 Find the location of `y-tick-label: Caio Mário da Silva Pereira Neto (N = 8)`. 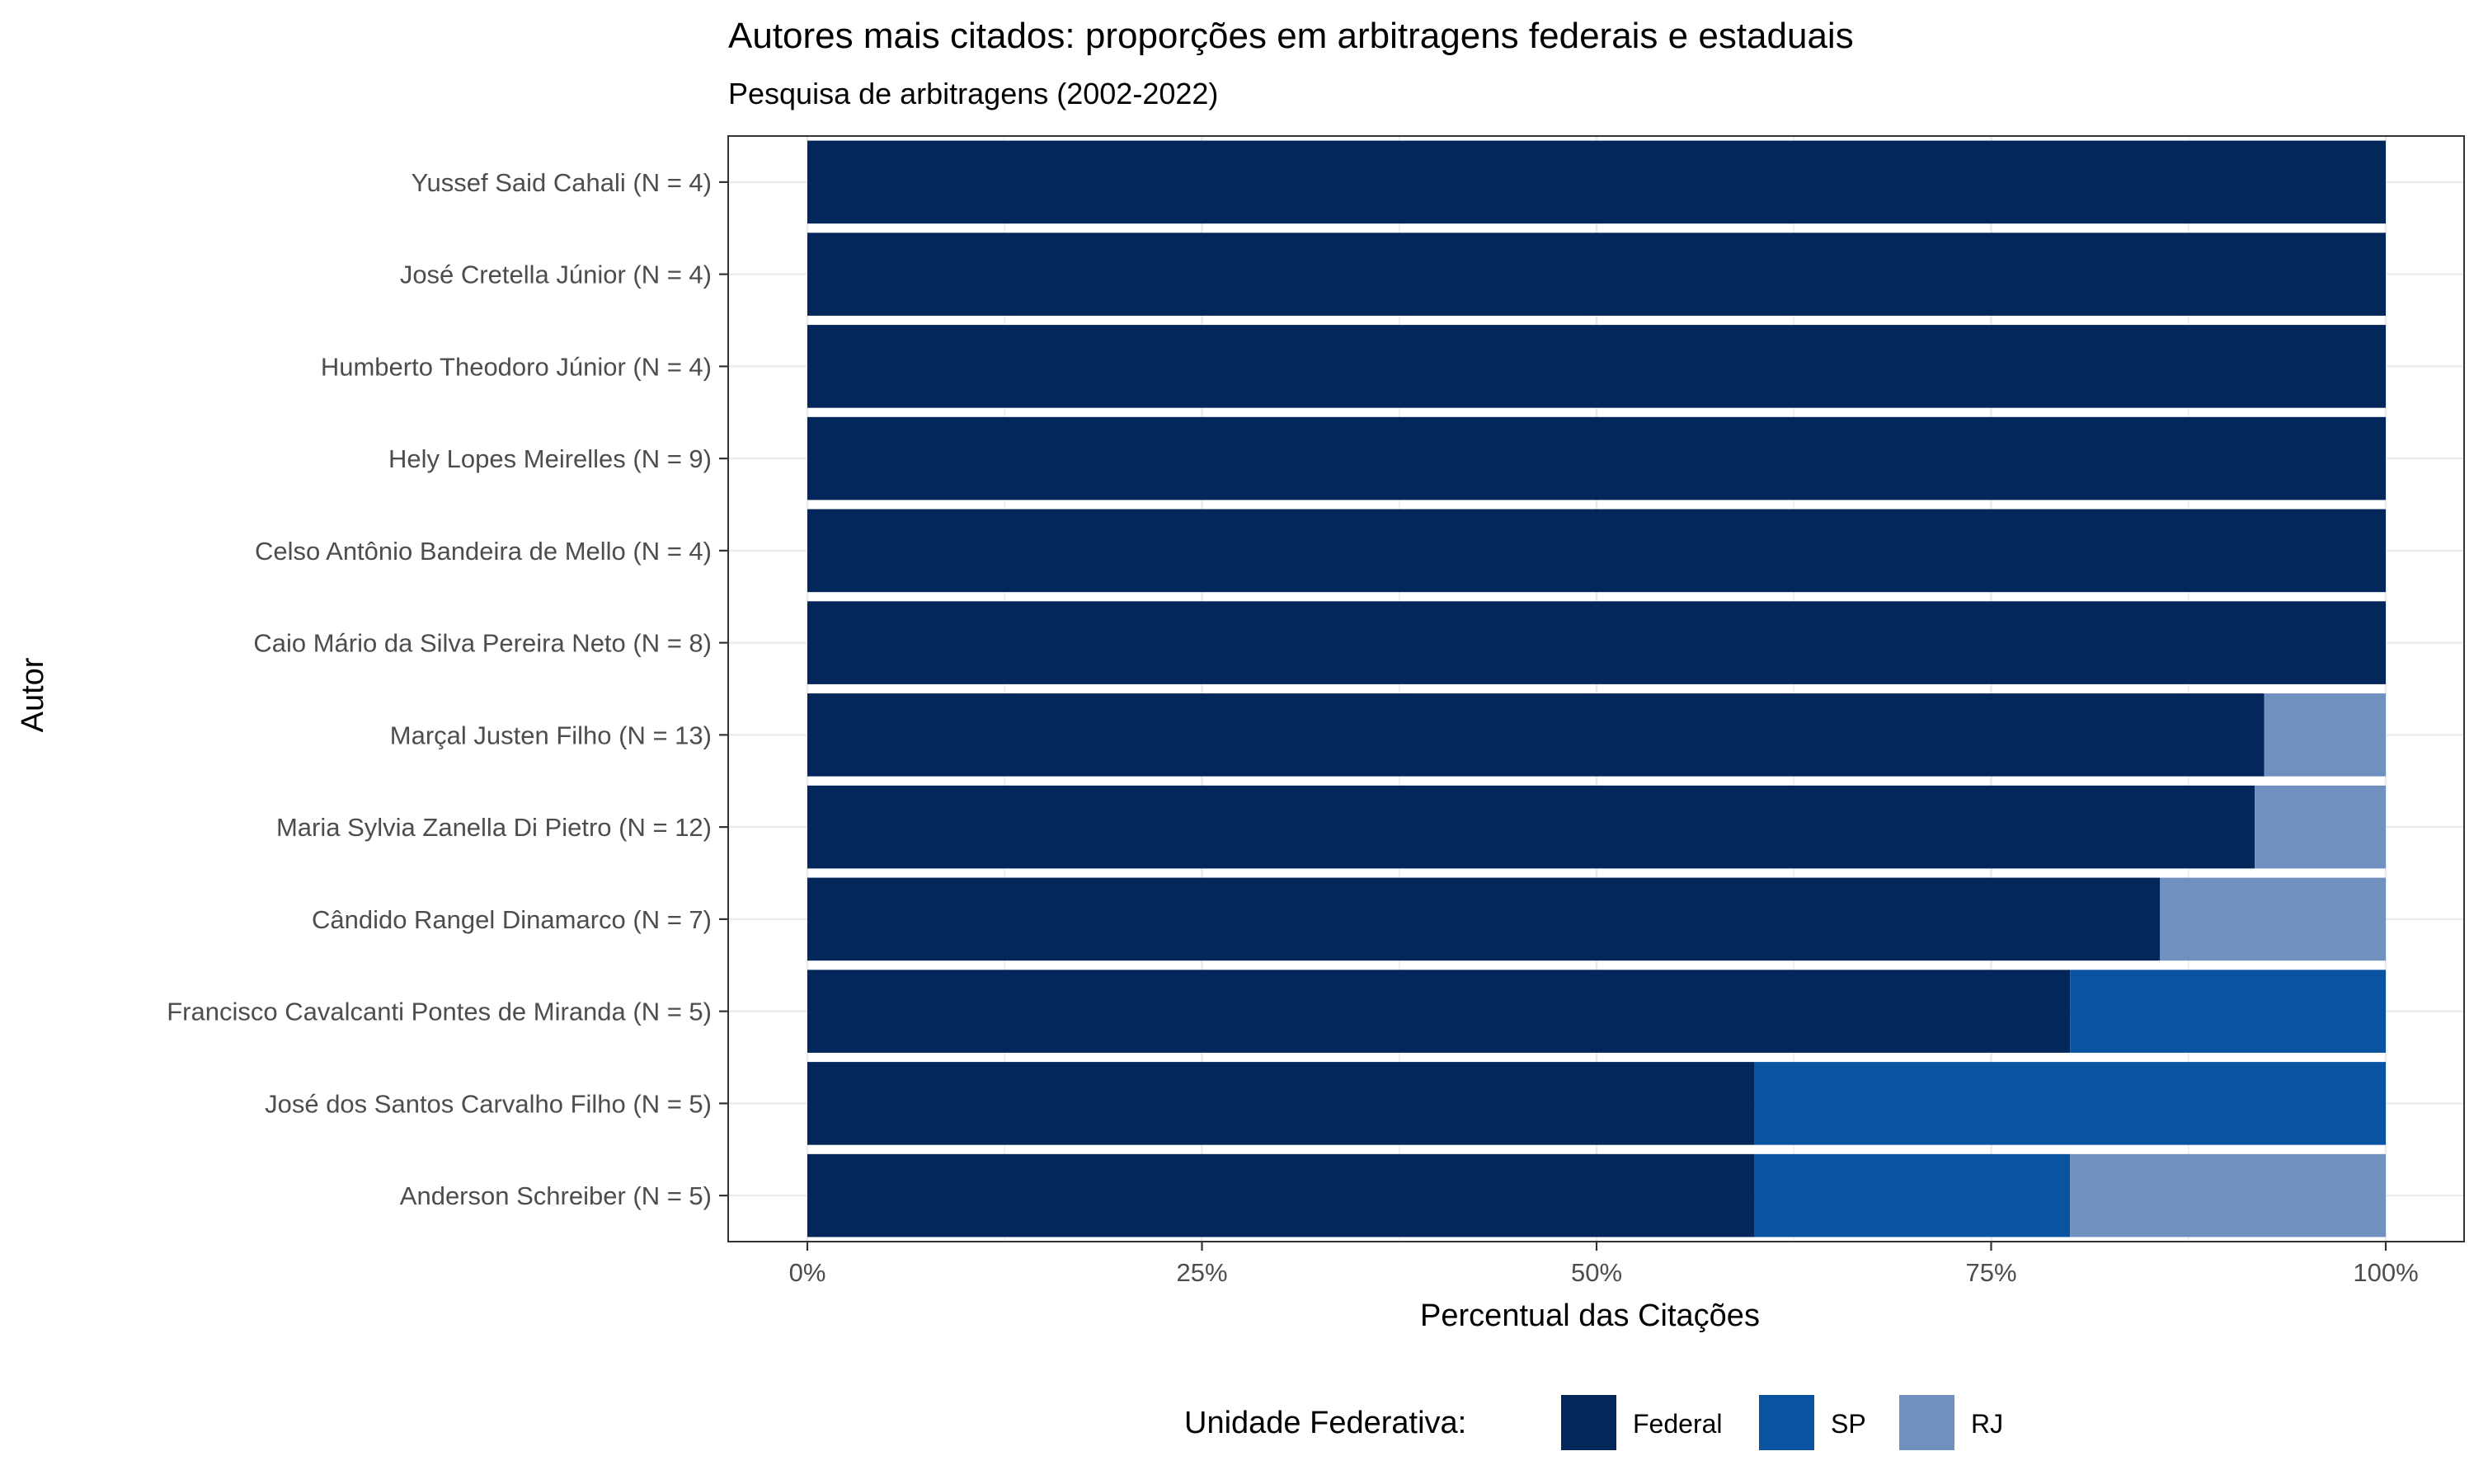

y-tick-label: Caio Mário da Silva Pereira Neto (N = 8) is located at coordinates (482, 643).